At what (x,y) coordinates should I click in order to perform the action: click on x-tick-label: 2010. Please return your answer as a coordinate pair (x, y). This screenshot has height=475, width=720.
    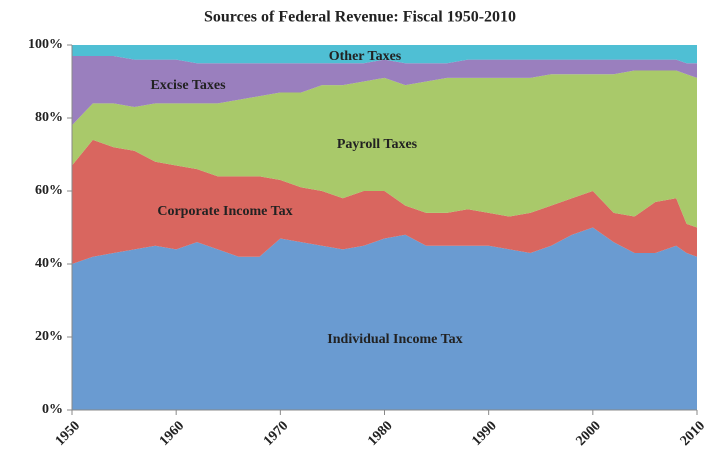
    Looking at the image, I should click on (693, 433).